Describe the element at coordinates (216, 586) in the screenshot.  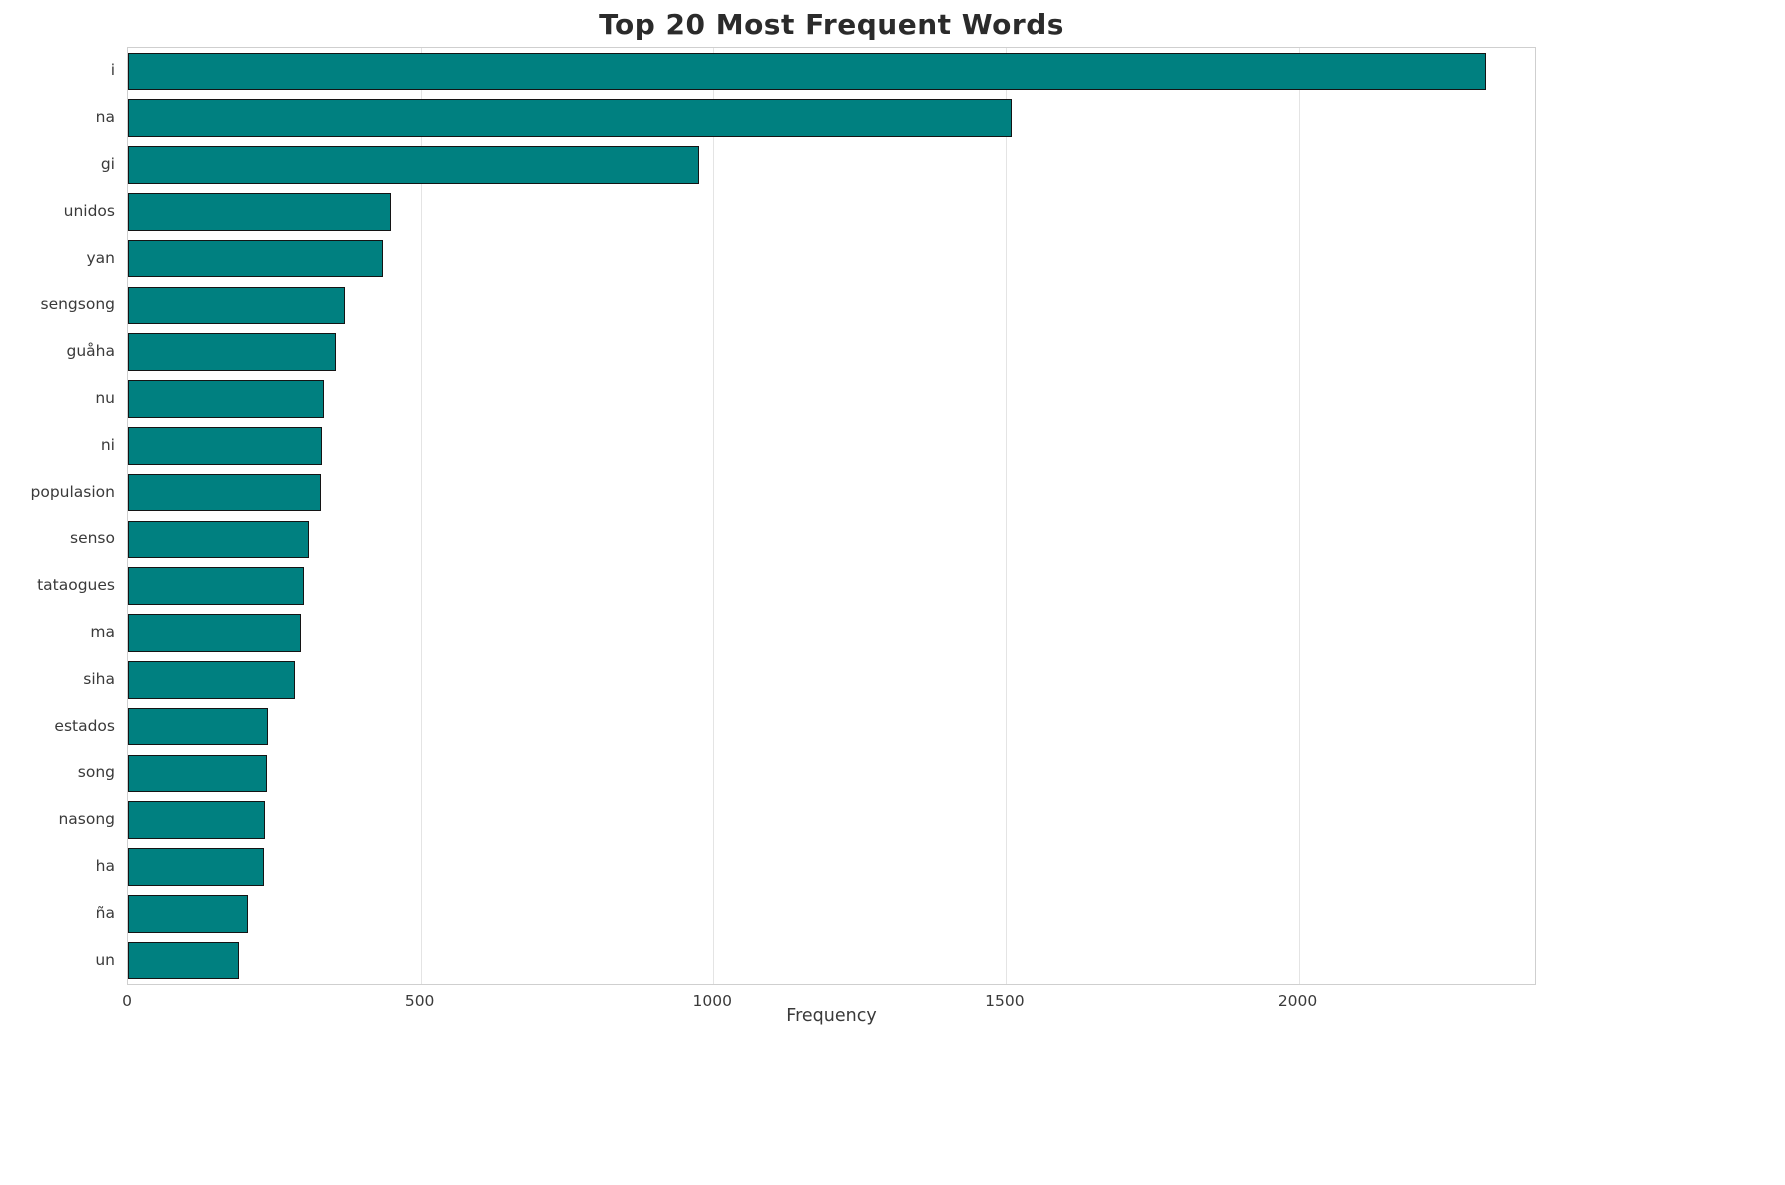
I see `bar-tataogues` at that location.